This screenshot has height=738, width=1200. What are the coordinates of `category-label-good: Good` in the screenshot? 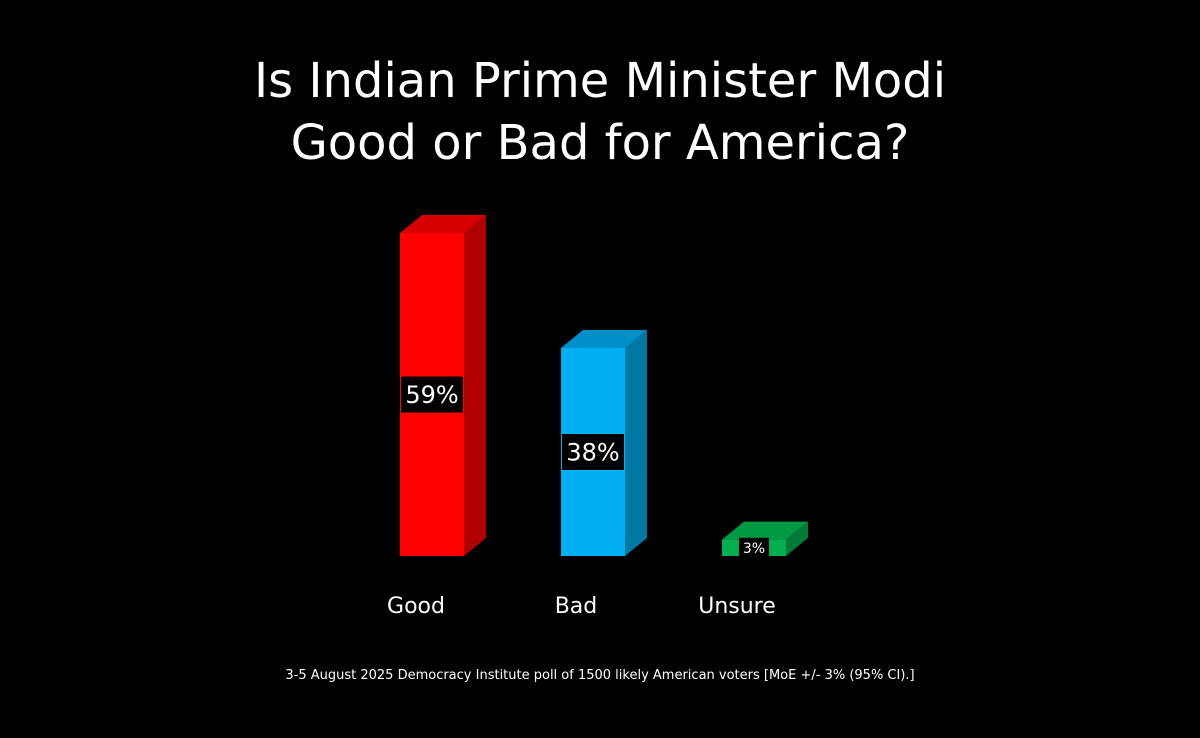 It's located at (416, 606).